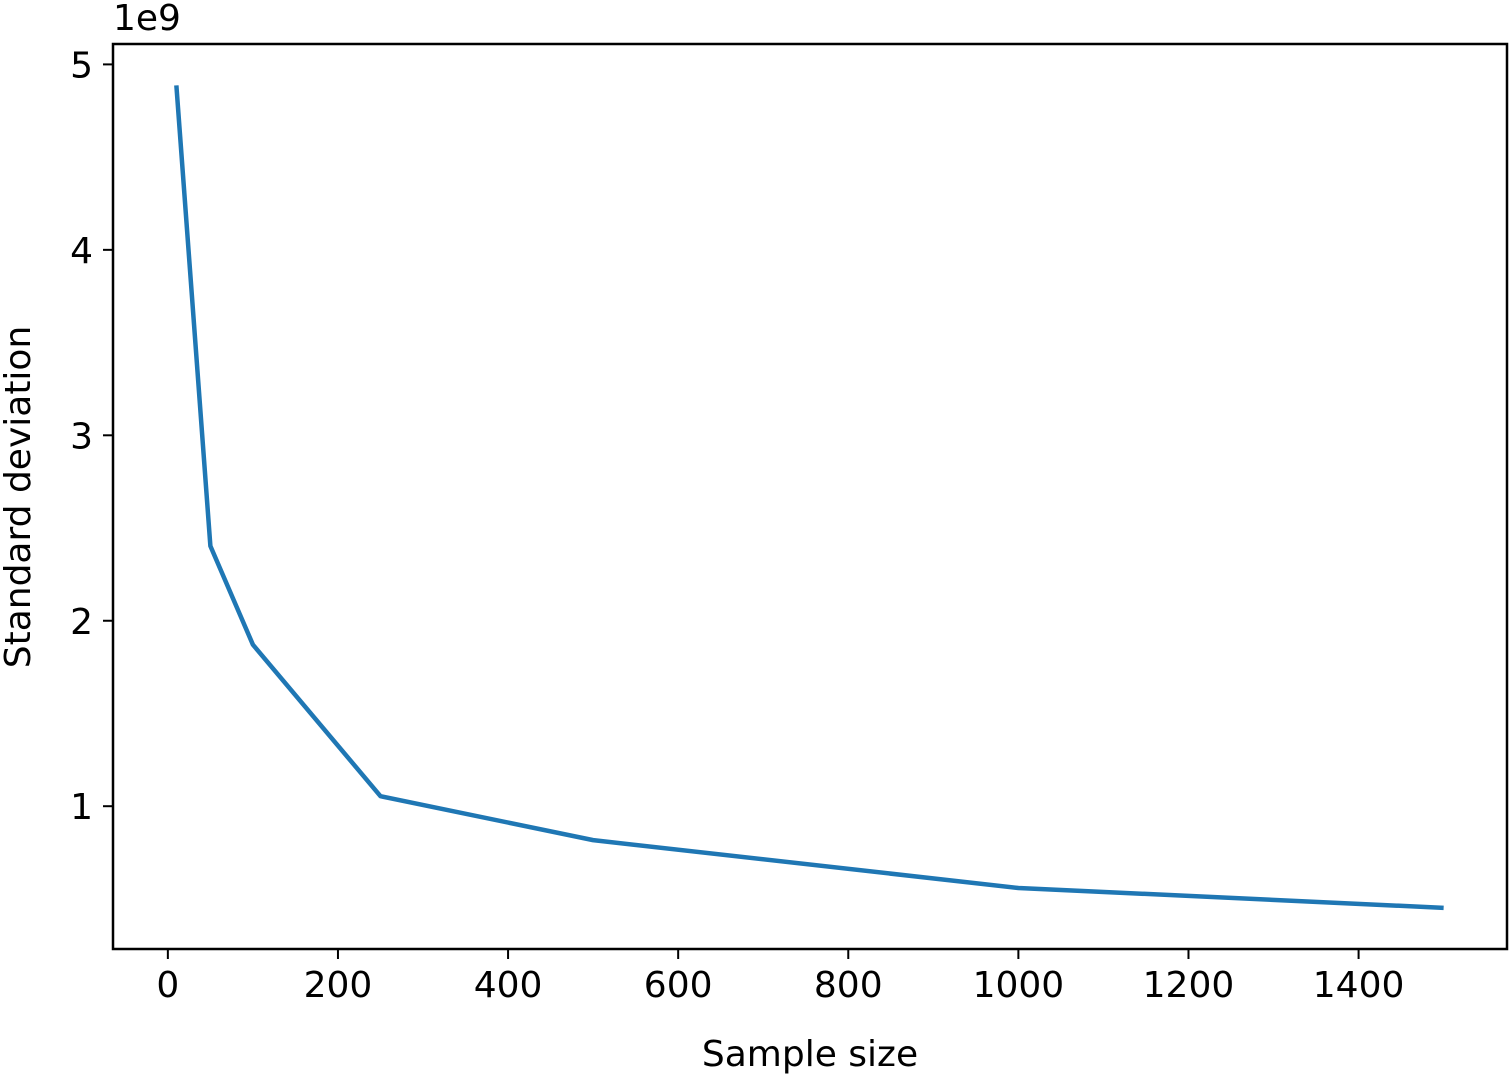 The height and width of the screenshot is (1076, 1511). What do you see at coordinates (81, 807) in the screenshot?
I see `y-tick-label: 1` at bounding box center [81, 807].